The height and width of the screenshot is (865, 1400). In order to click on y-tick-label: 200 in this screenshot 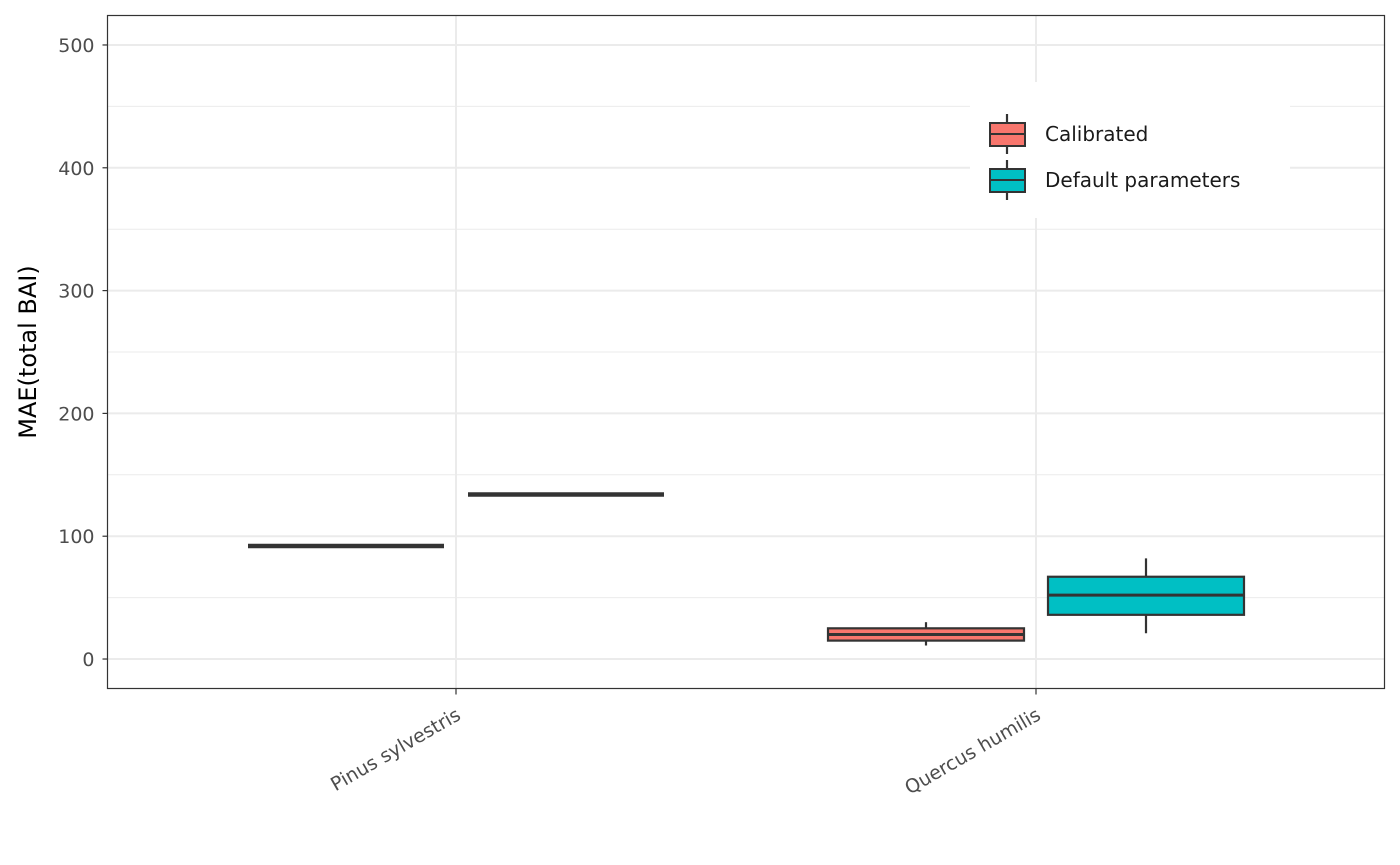, I will do `click(76, 414)`.